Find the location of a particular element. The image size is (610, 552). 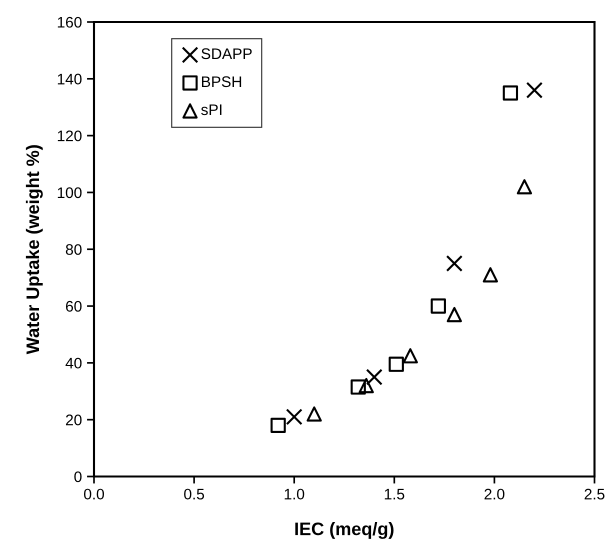

legend-label: SDAPP is located at coordinates (226, 54).